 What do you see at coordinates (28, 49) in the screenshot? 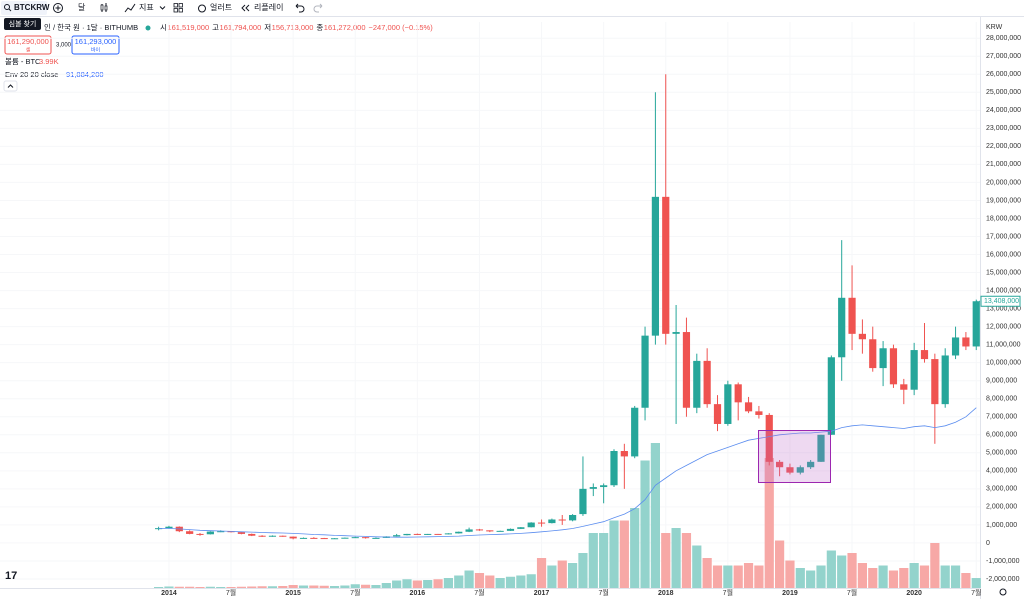
I see `sell-label: 셀` at bounding box center [28, 49].